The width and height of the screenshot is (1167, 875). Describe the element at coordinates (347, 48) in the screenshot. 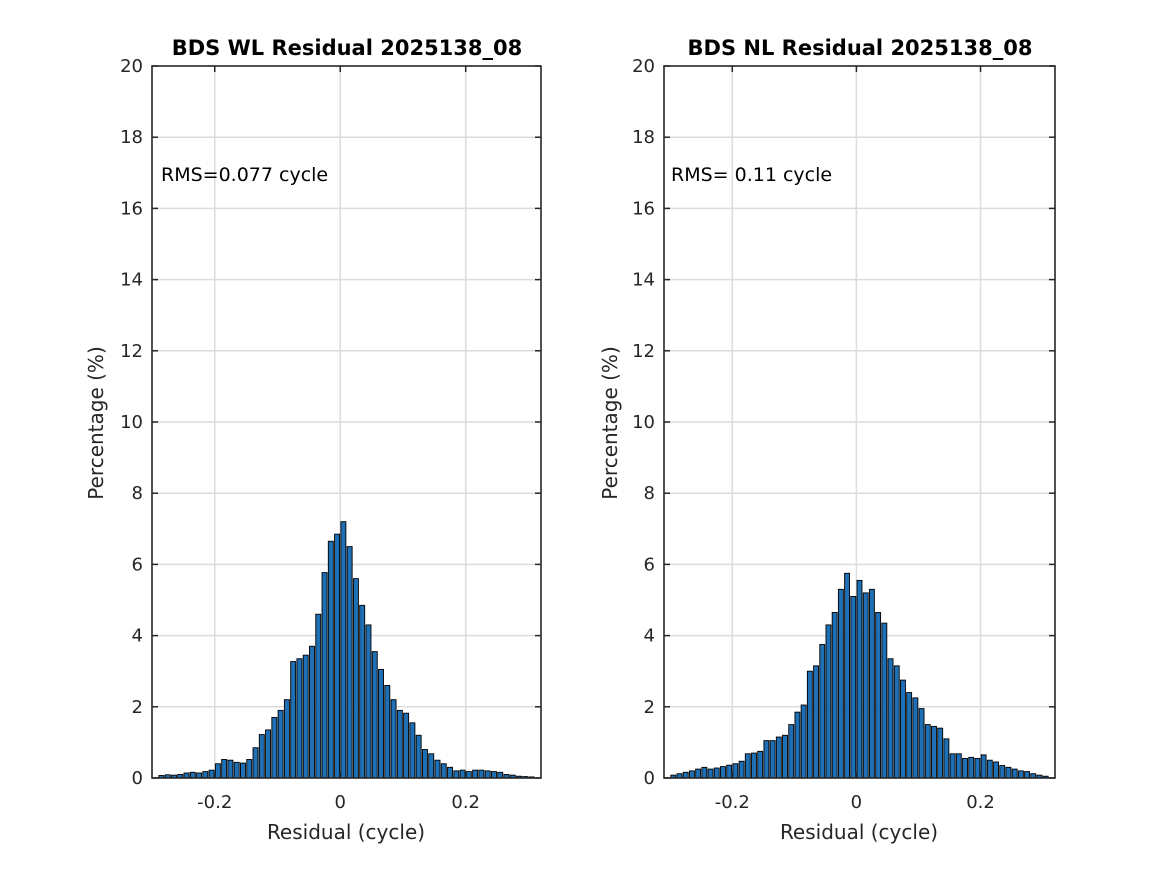

I see `chart-title: BDS WL Residual 2025138_08` at that location.